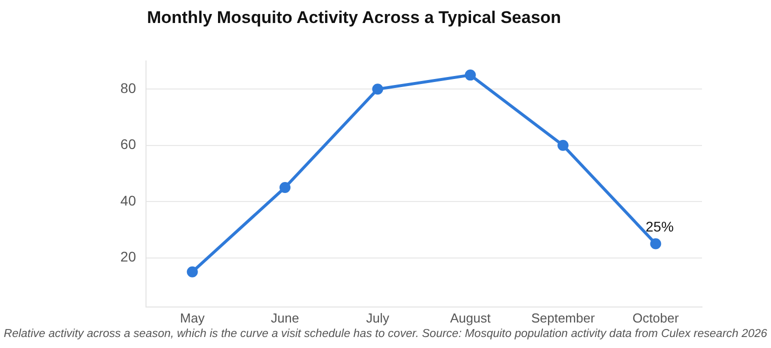 Image resolution: width=771 pixels, height=348 pixels. What do you see at coordinates (285, 318) in the screenshot?
I see `x-tick-label: June` at bounding box center [285, 318].